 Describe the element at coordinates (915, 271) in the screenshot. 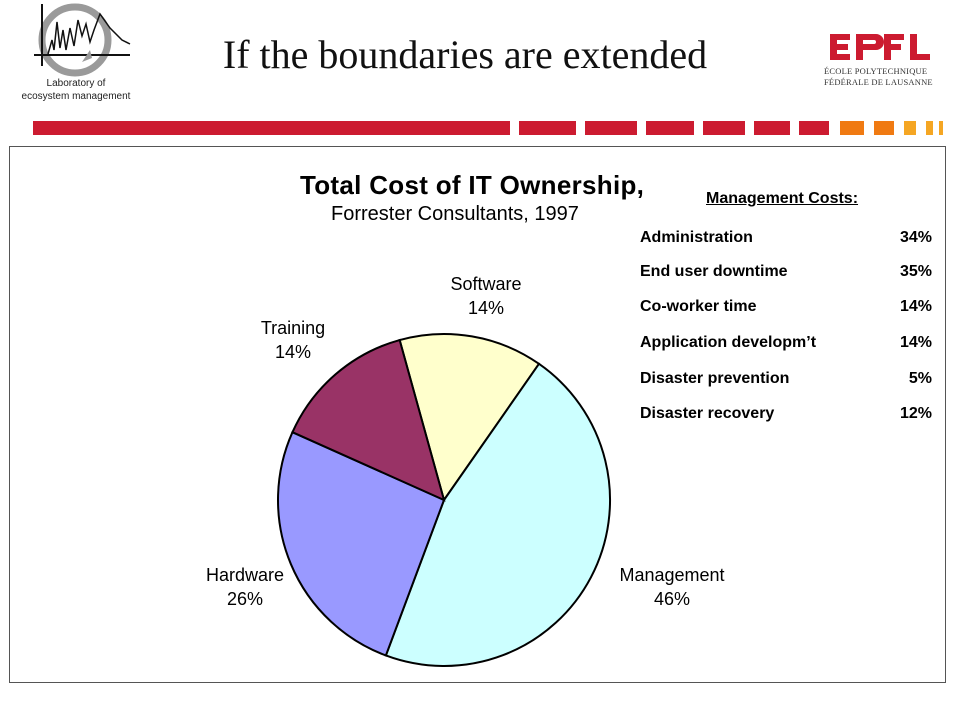

I see `cost-percent: 35%` at that location.